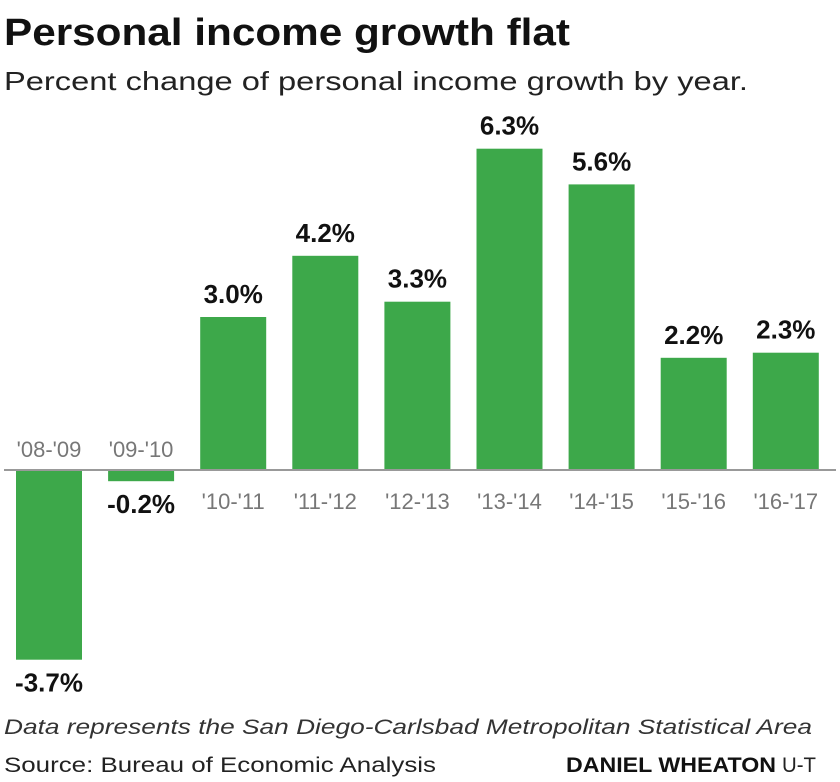 This screenshot has width=840, height=782. What do you see at coordinates (287, 33) in the screenshot?
I see `chart-title: Personal income growth flat` at bounding box center [287, 33].